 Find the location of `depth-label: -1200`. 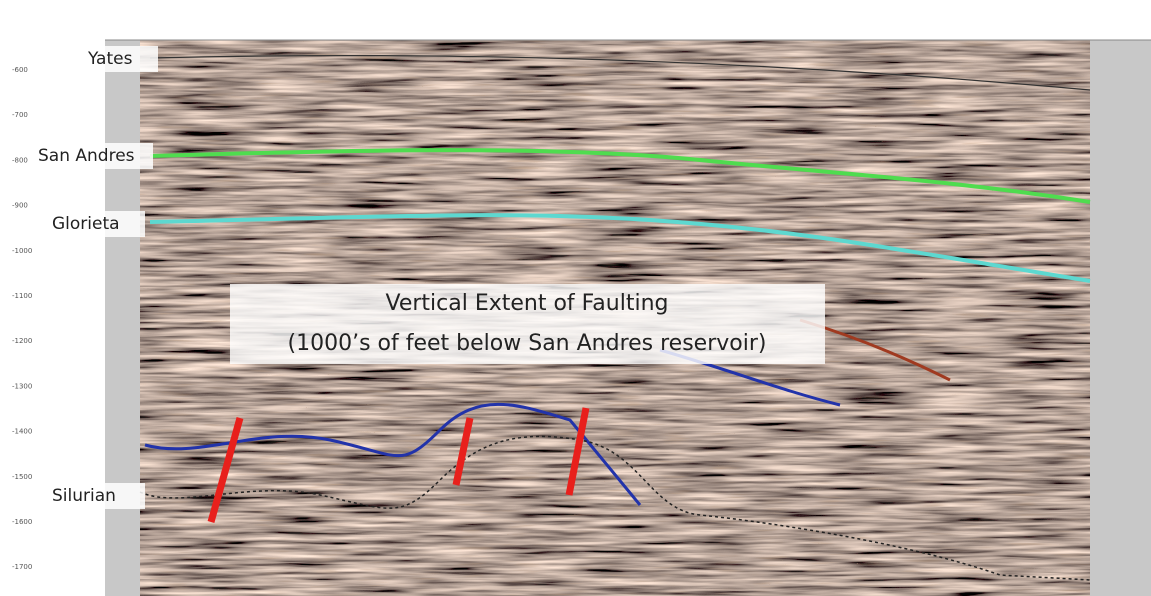

depth-label: -1200 is located at coordinates (22, 341).